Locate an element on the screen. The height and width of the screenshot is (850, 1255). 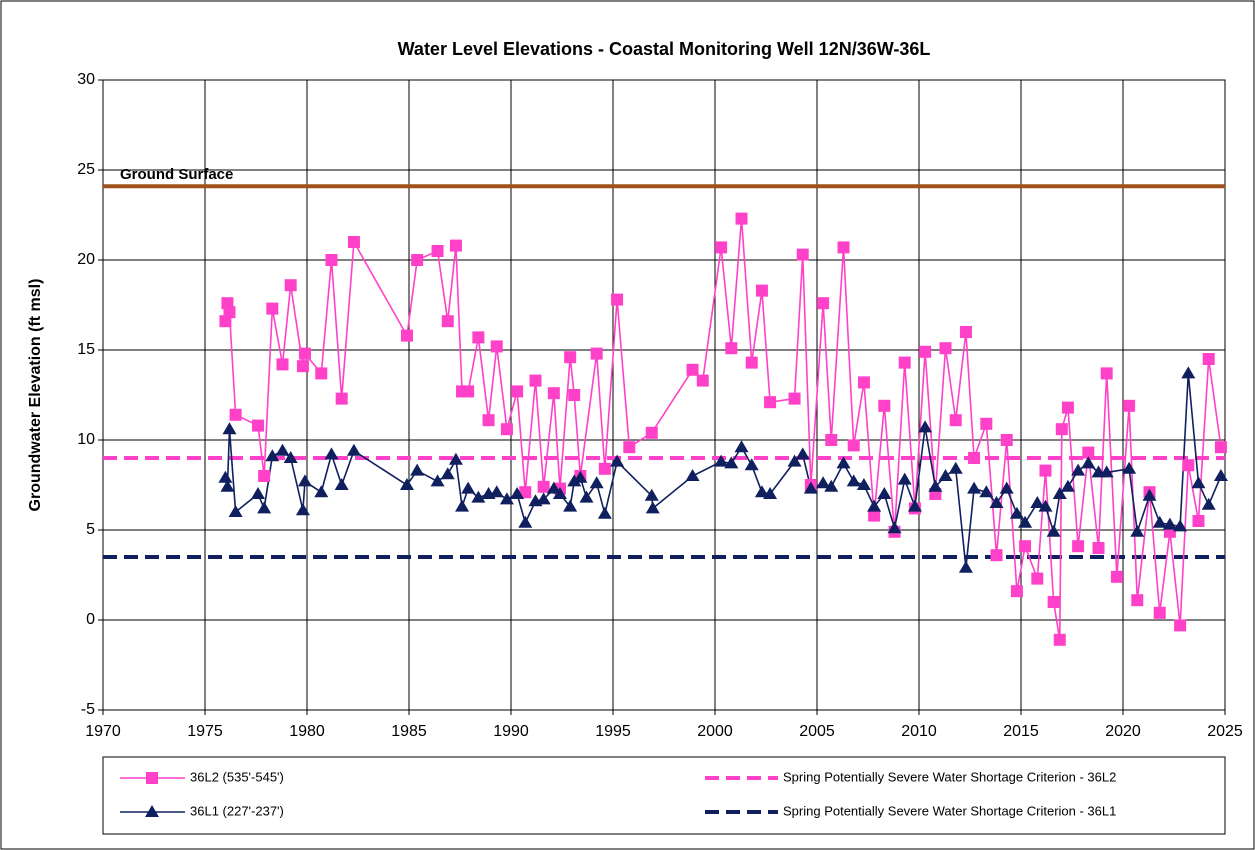
x-tick-label: 2010 is located at coordinates (919, 731).